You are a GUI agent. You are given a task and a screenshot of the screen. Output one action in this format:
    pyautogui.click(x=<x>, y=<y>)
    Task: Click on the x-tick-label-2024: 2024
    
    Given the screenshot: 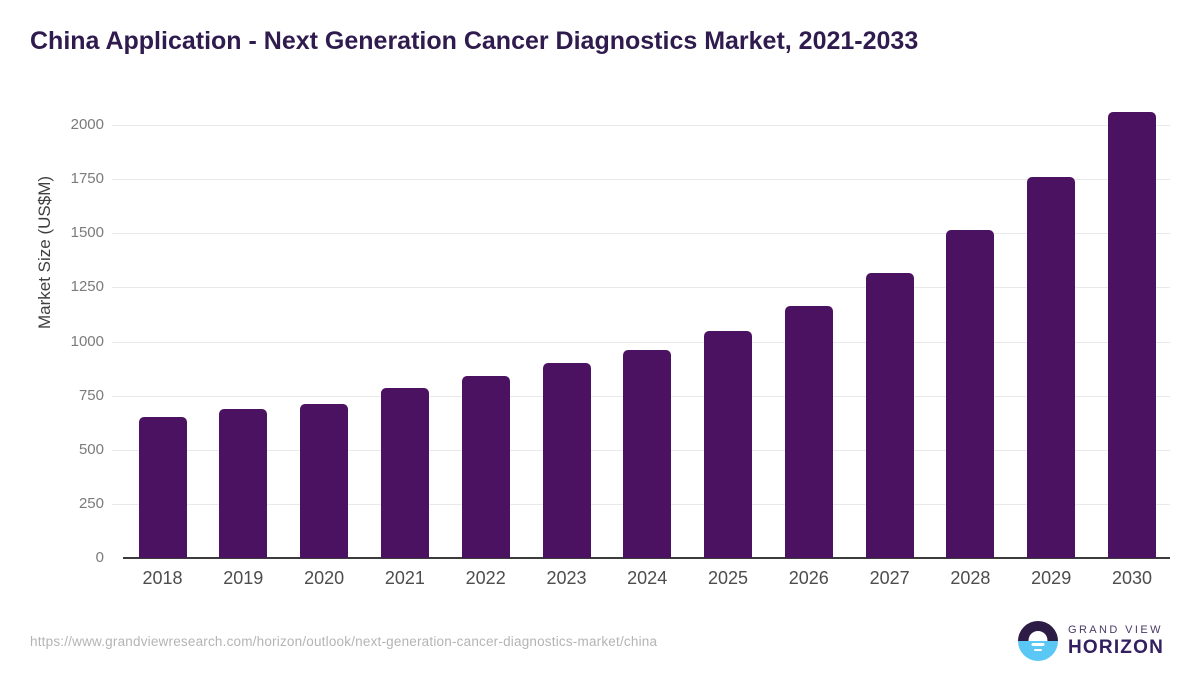 What is the action you would take?
    pyautogui.click(x=647, y=578)
    